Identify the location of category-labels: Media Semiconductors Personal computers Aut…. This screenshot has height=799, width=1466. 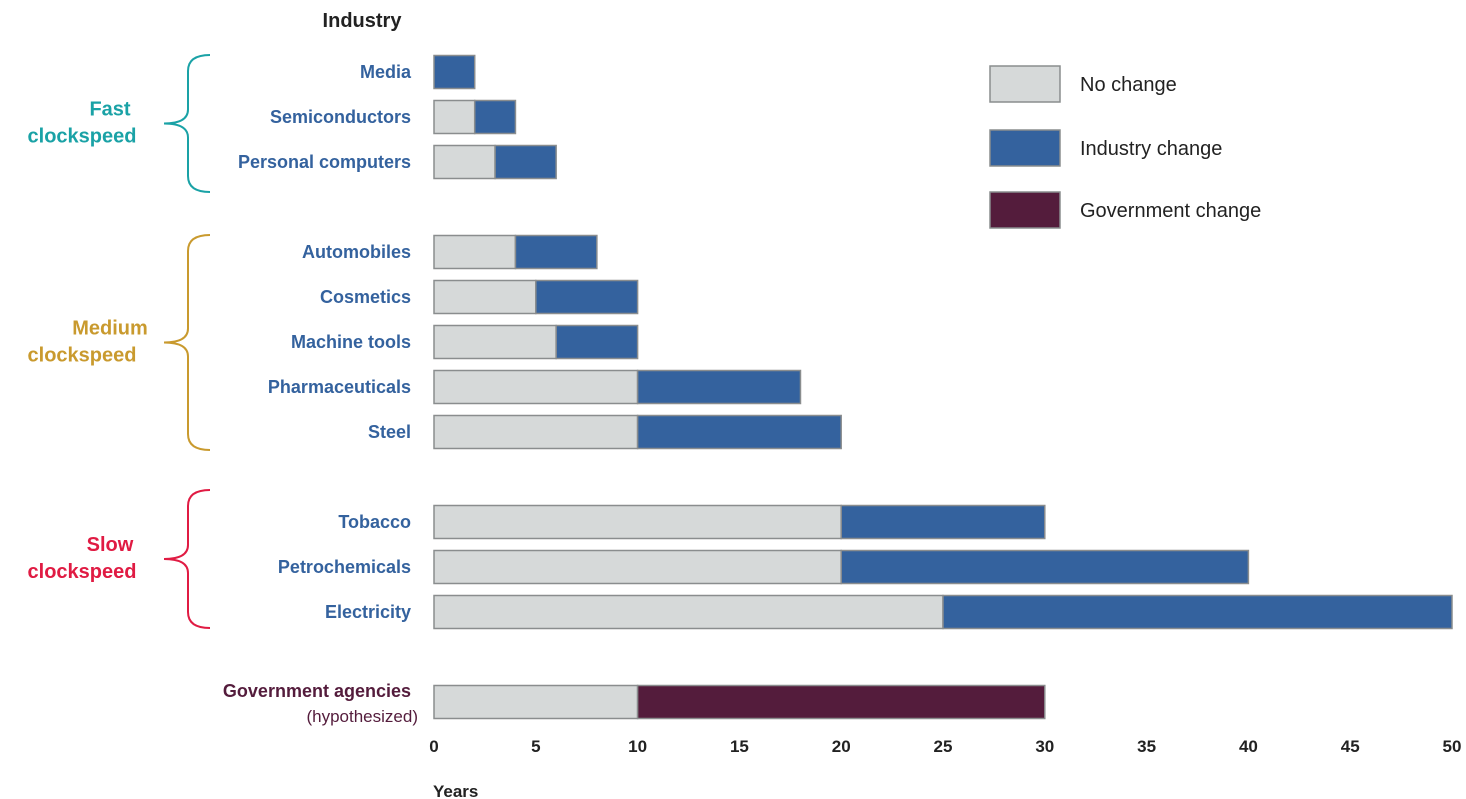
(320, 394).